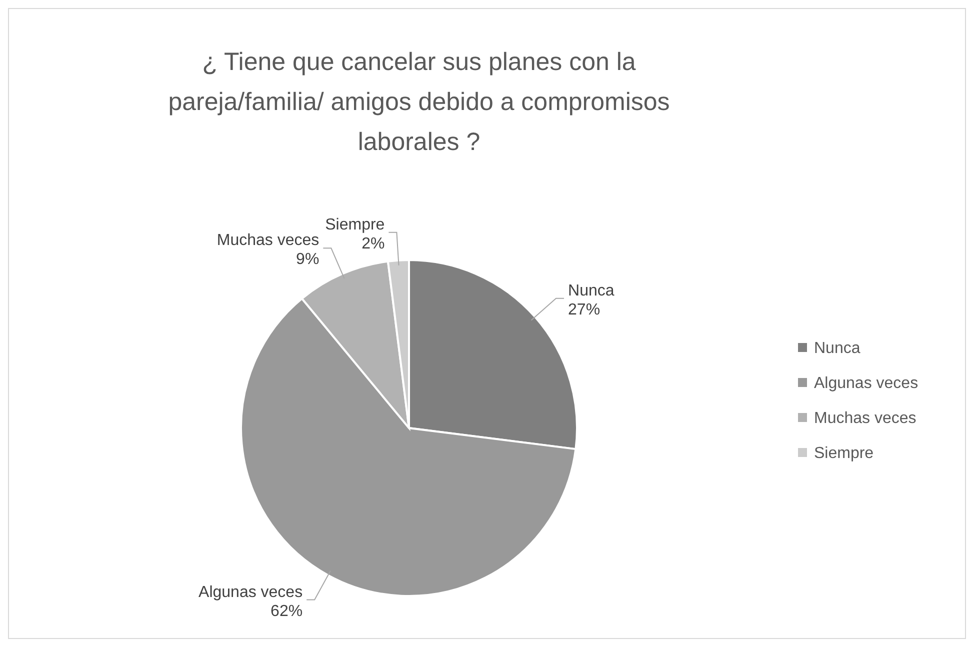  Describe the element at coordinates (419, 102) in the screenshot. I see `chart-title: ¿ Tiene que cancelar sus planes con la pareja/familia/ amigos debido a compromisos laborales ?` at that location.